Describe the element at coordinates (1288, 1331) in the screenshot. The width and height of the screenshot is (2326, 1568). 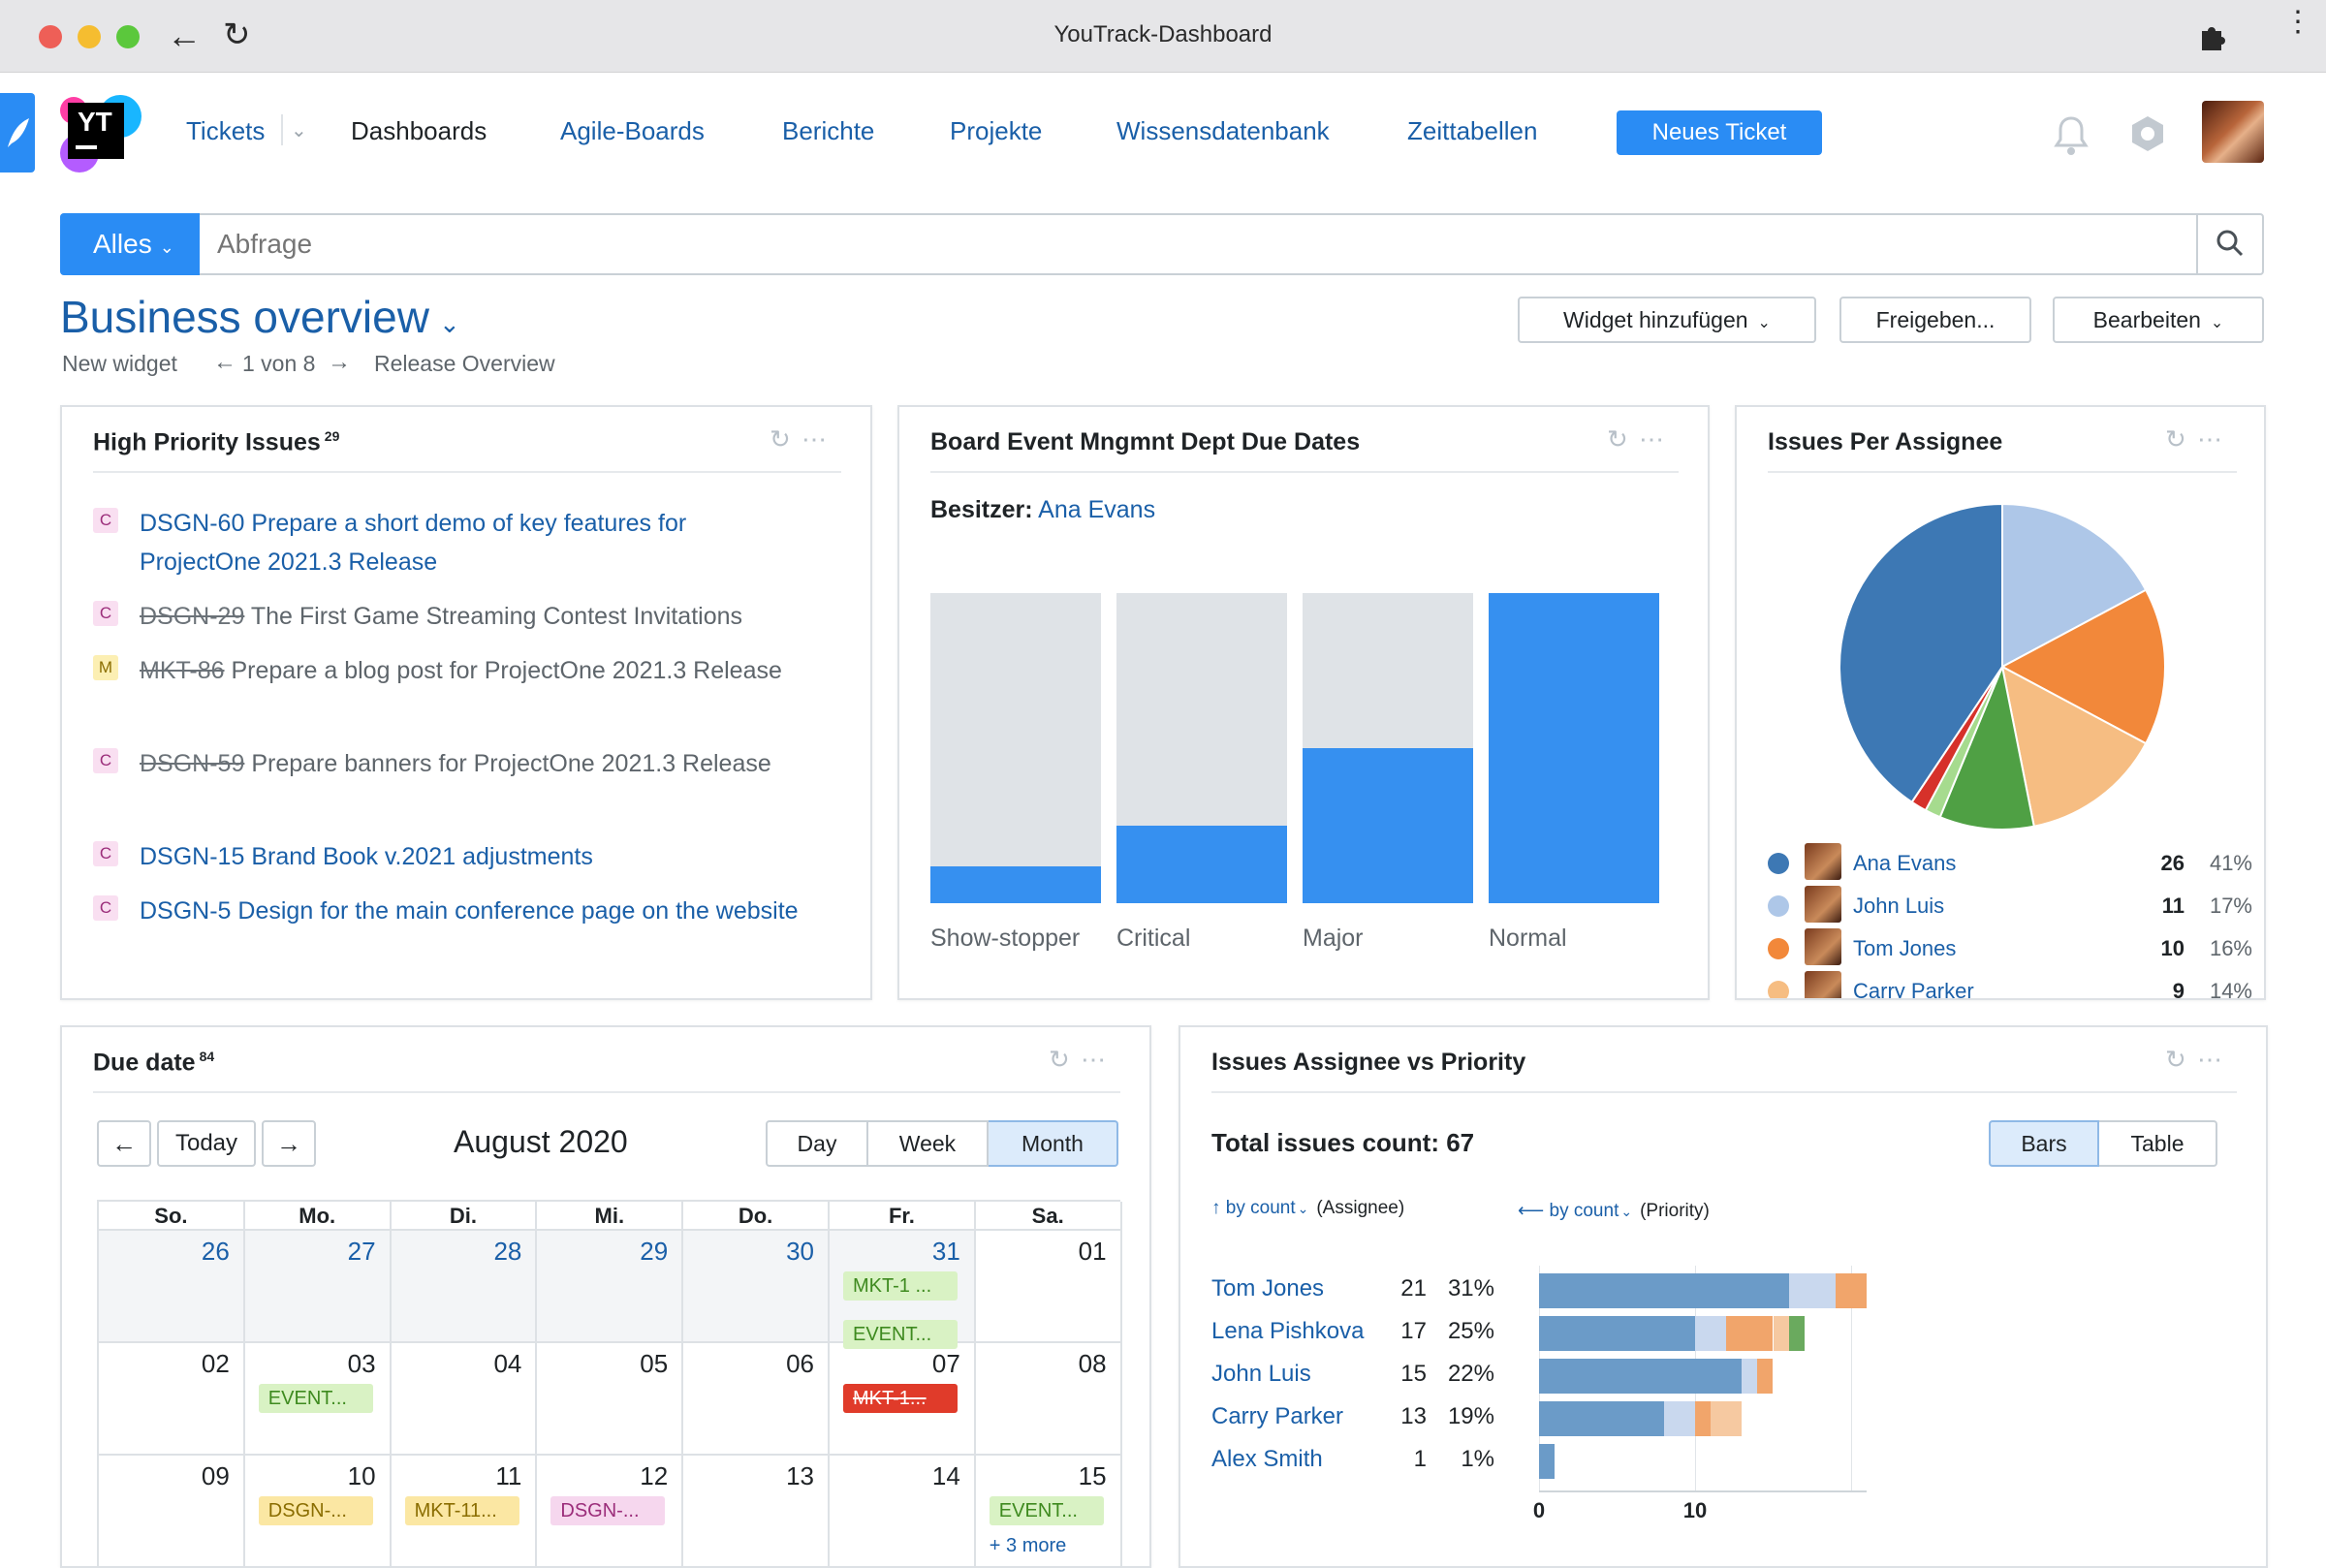
I see `assignee-name: Lena Pishkova` at that location.